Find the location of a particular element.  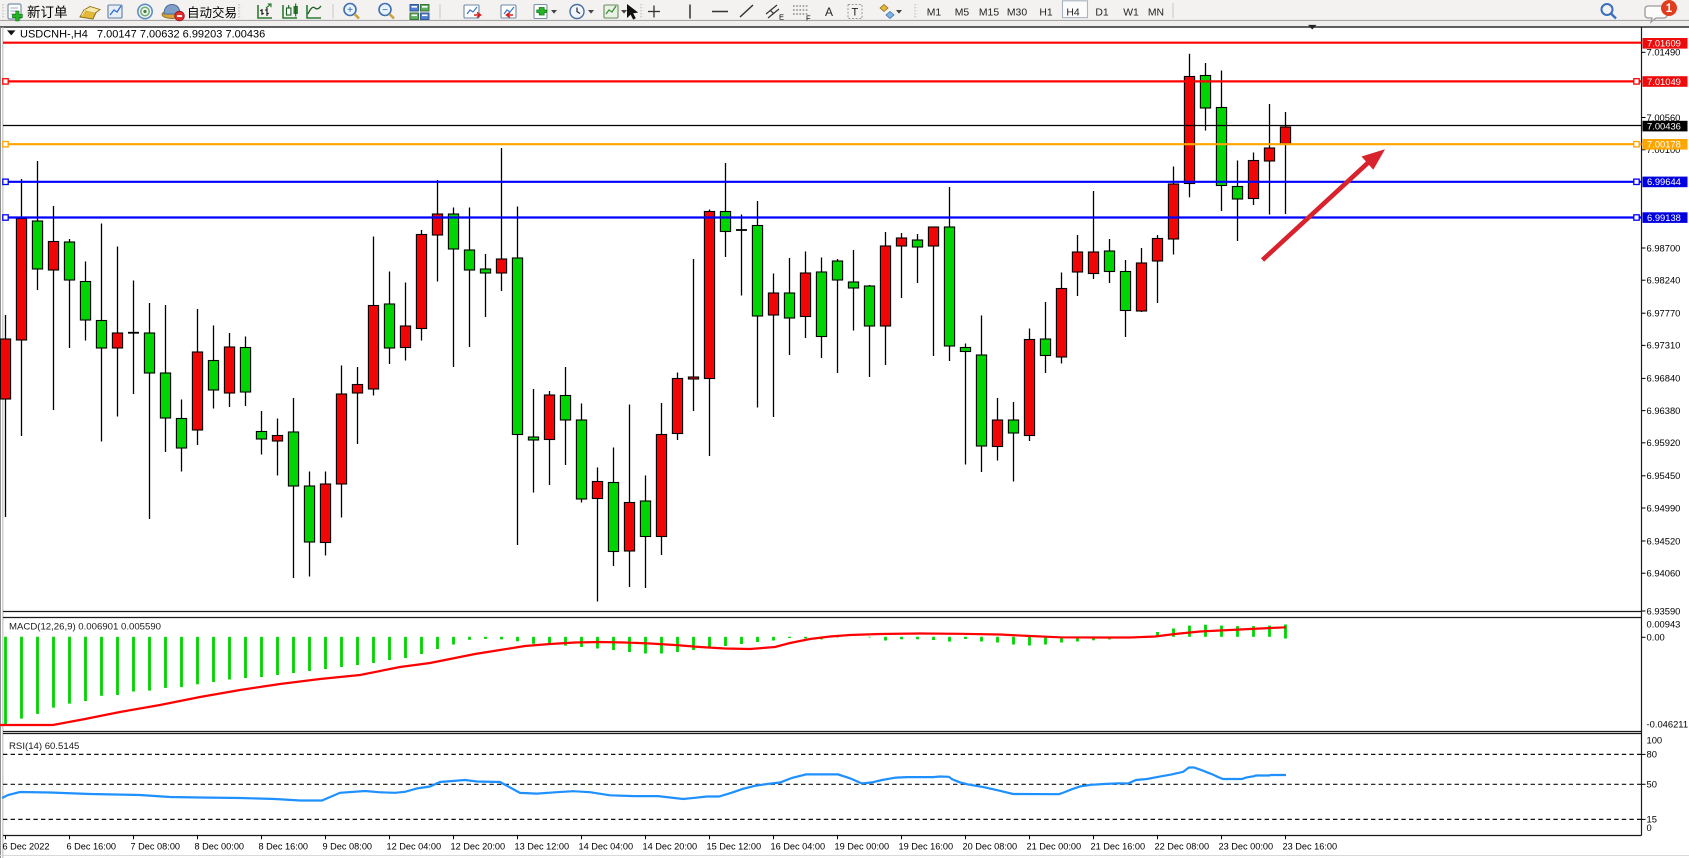

svg-text: 7.01609 is located at coordinates (1664, 43).